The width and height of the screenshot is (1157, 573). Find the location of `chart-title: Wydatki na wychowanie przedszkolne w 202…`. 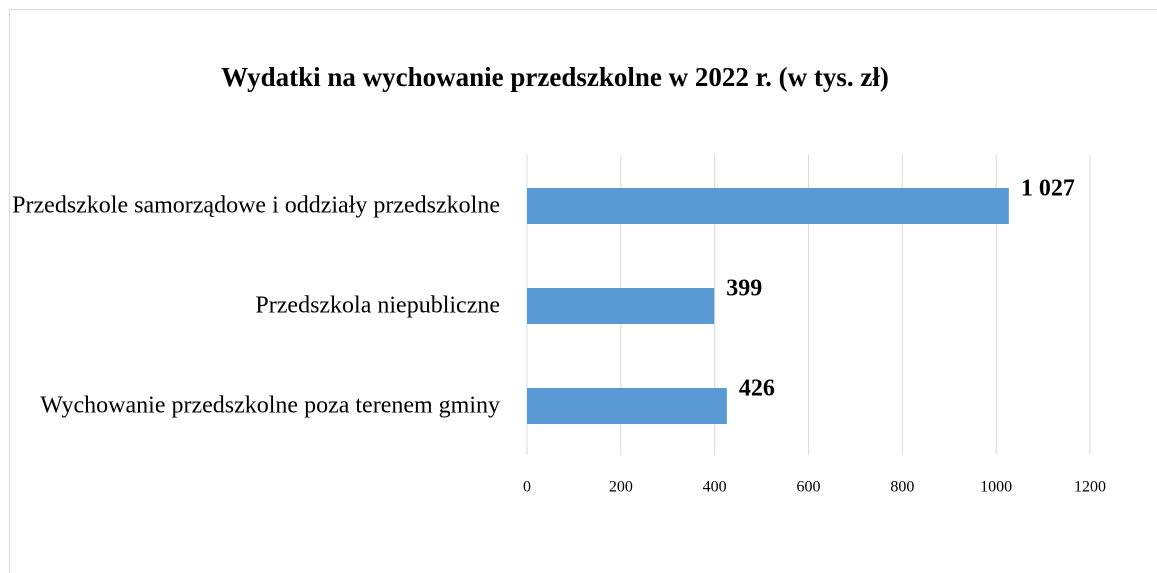

chart-title: Wydatki na wychowanie przedszkolne w 202… is located at coordinates (555, 77).